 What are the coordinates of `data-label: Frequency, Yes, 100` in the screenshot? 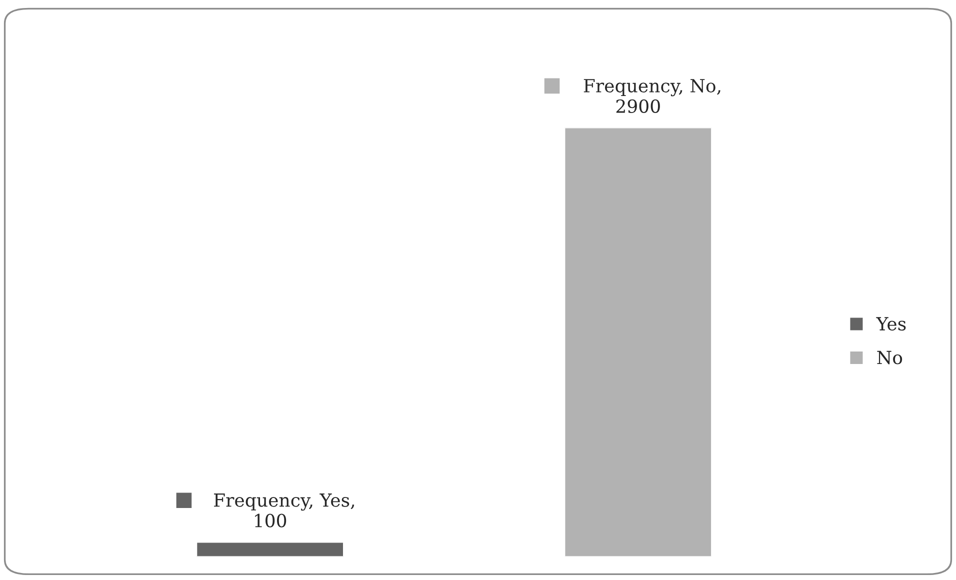 It's located at (284, 510).